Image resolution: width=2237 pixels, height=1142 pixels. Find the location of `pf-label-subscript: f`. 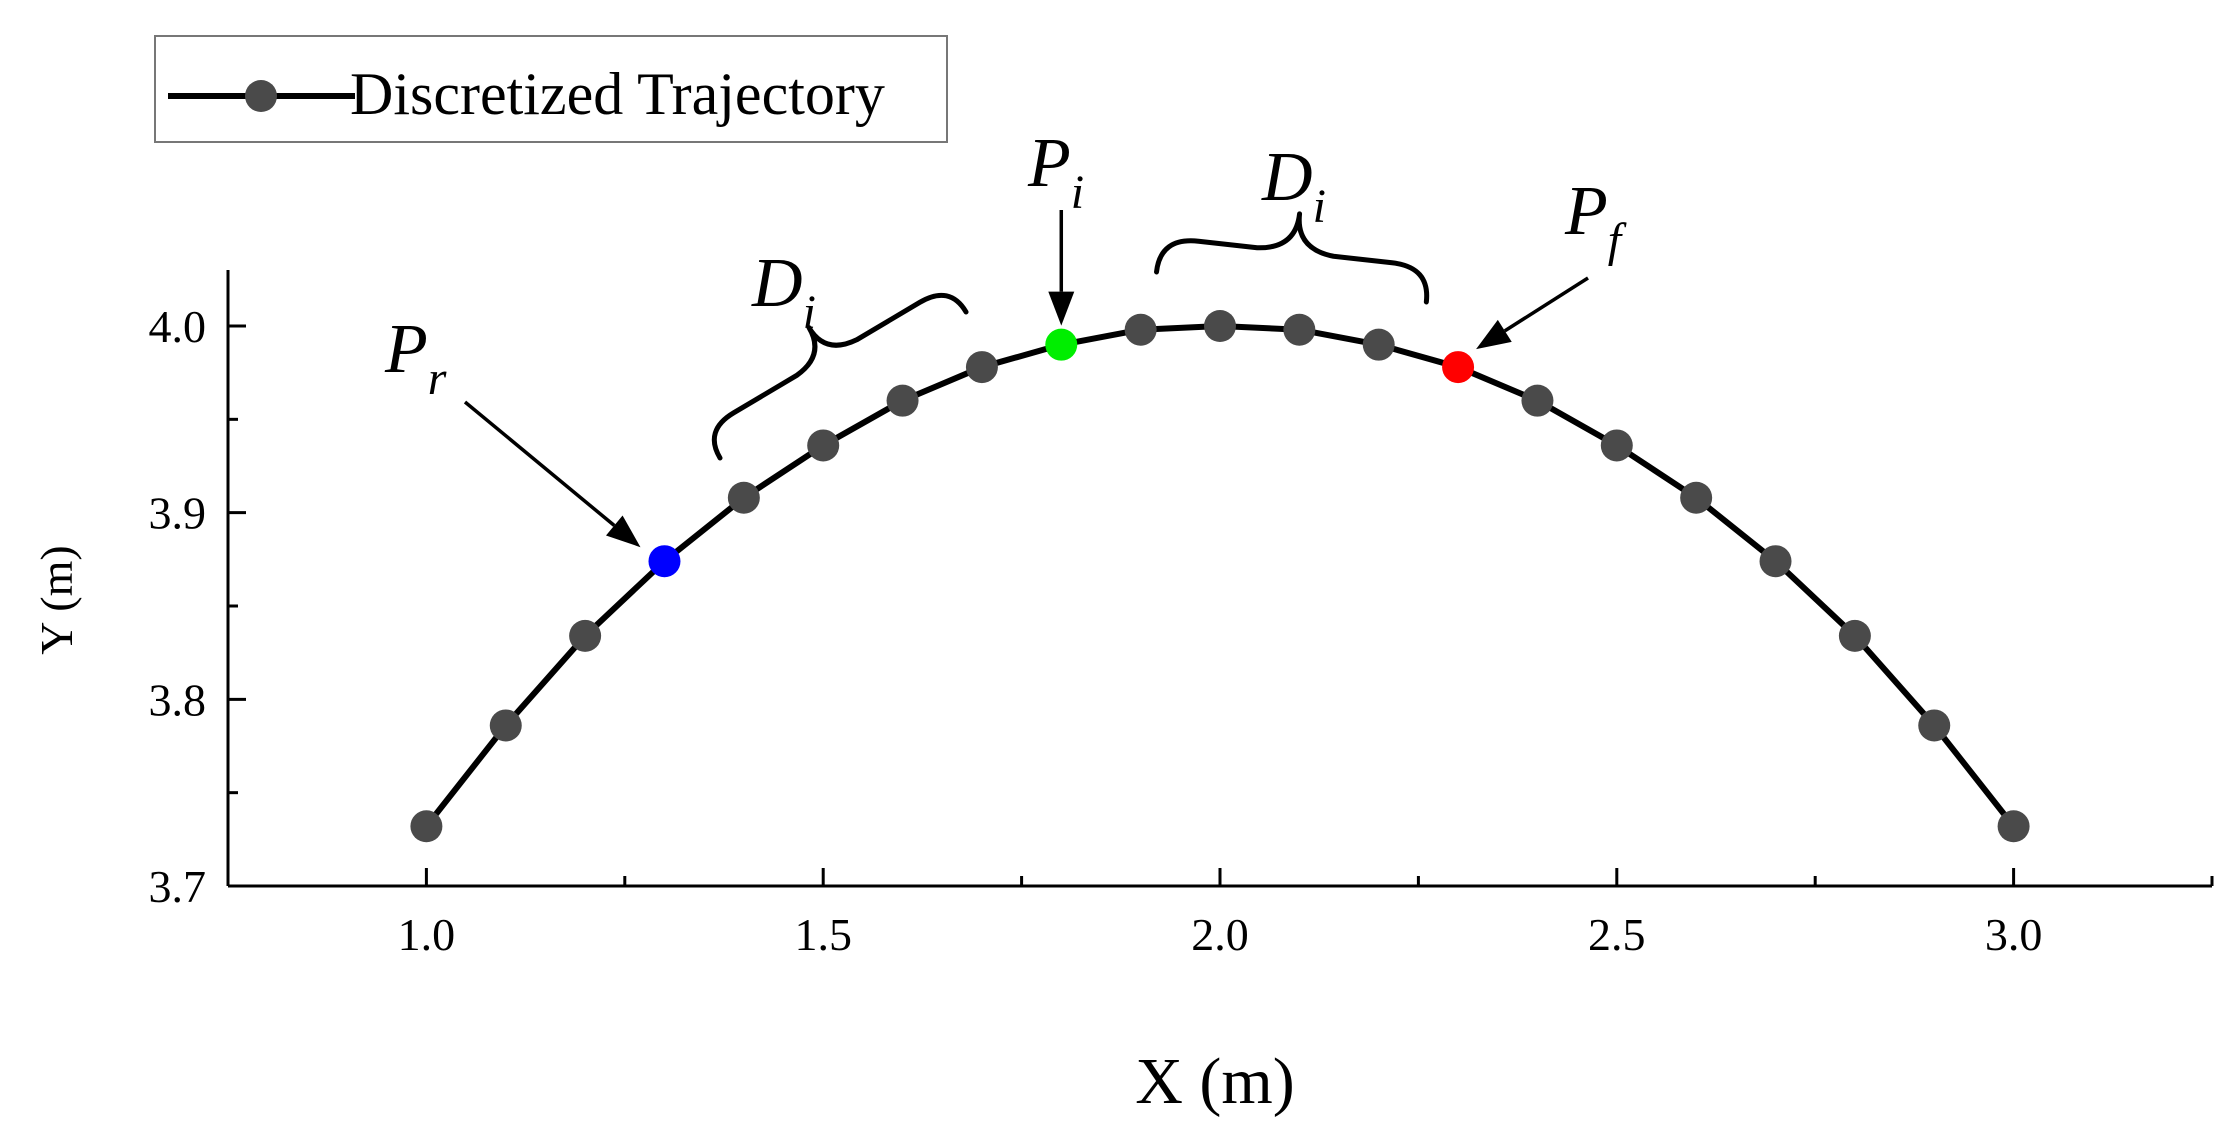

pf-label-subscript: f is located at coordinates (1617, 240).